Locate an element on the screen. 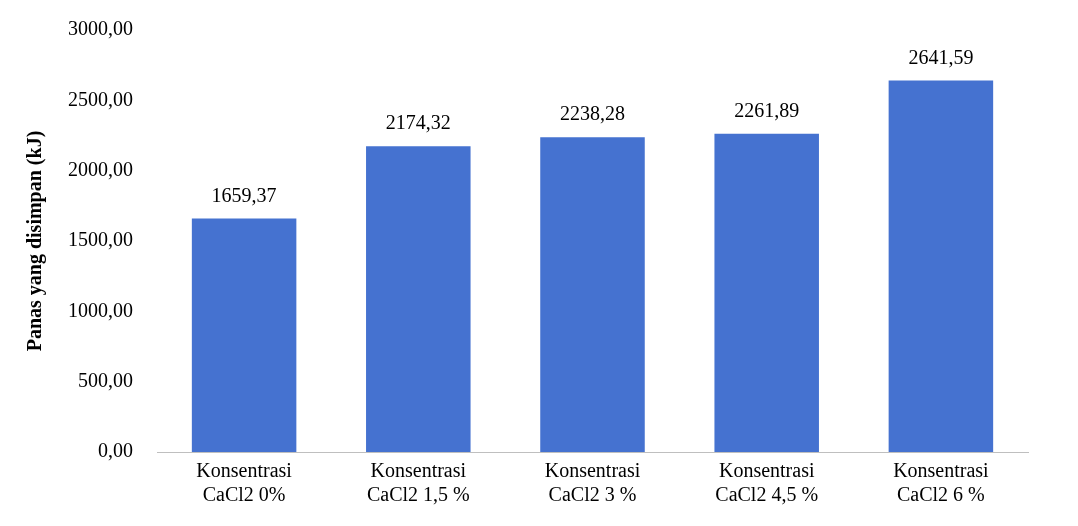 The image size is (1078, 526). y-tick-label: 2000,00 is located at coordinates (100, 168).